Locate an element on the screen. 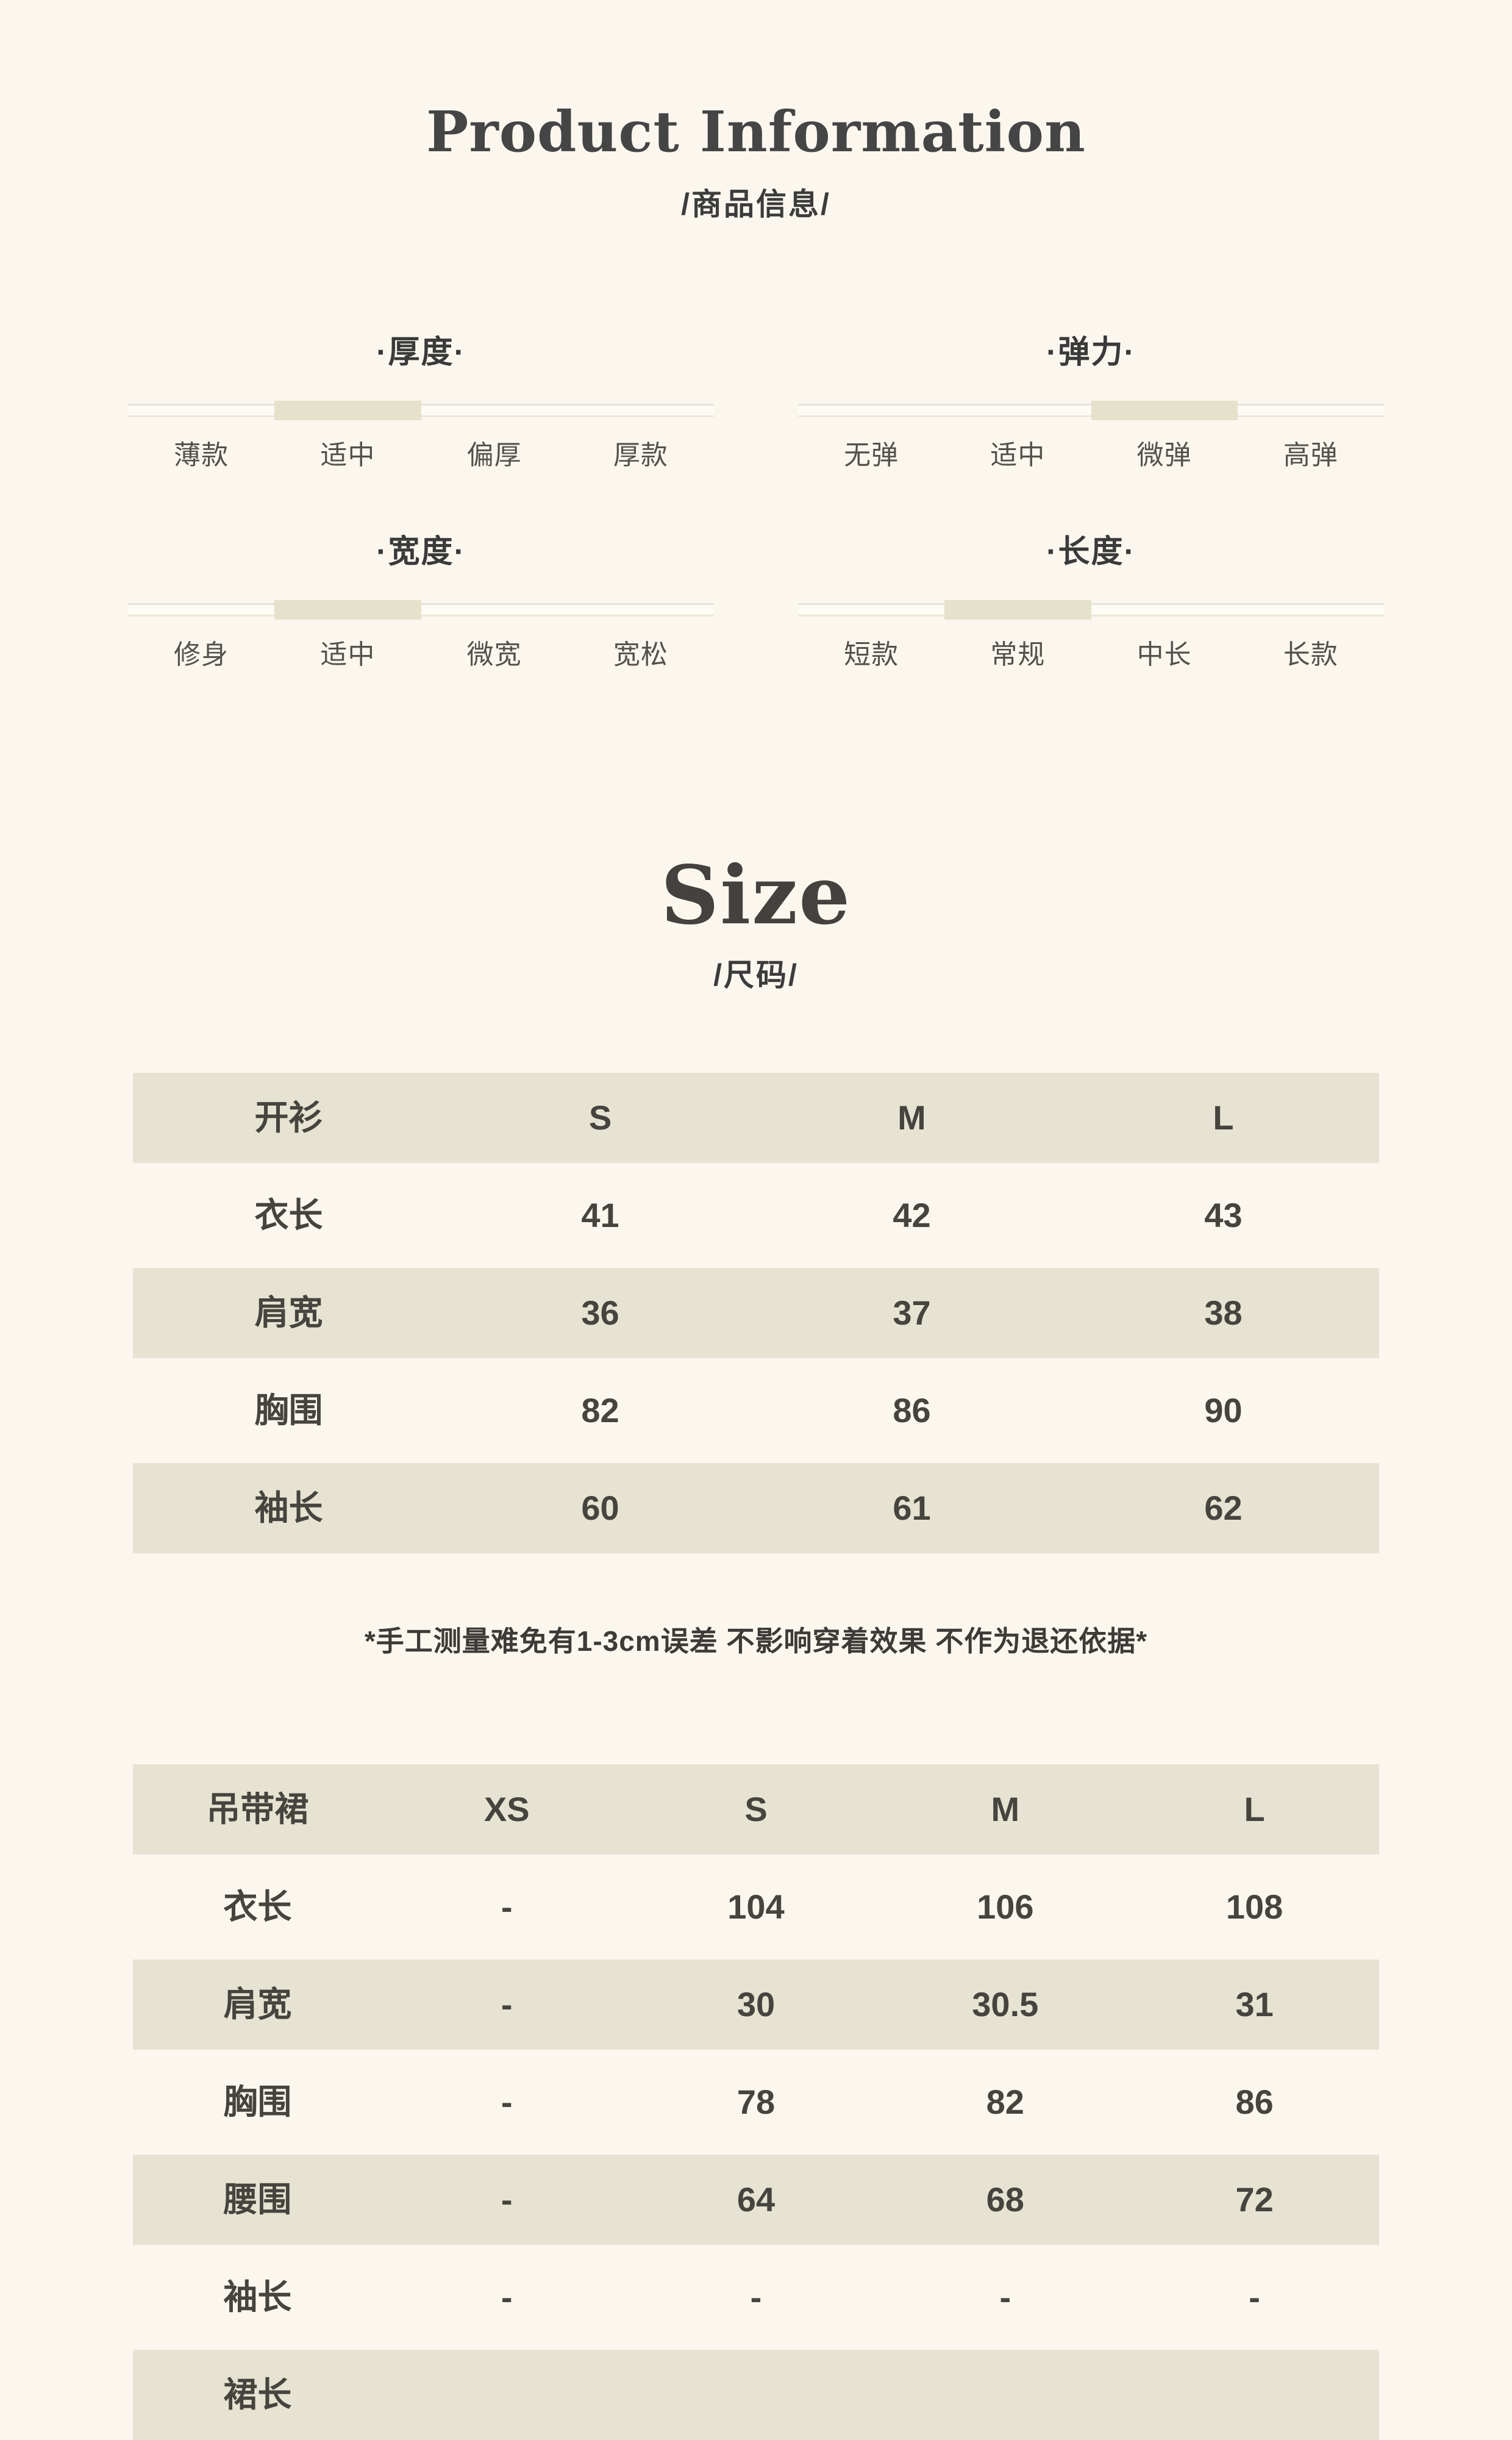 This screenshot has height=2440, width=1512. table-cell: 61 is located at coordinates (912, 1507).